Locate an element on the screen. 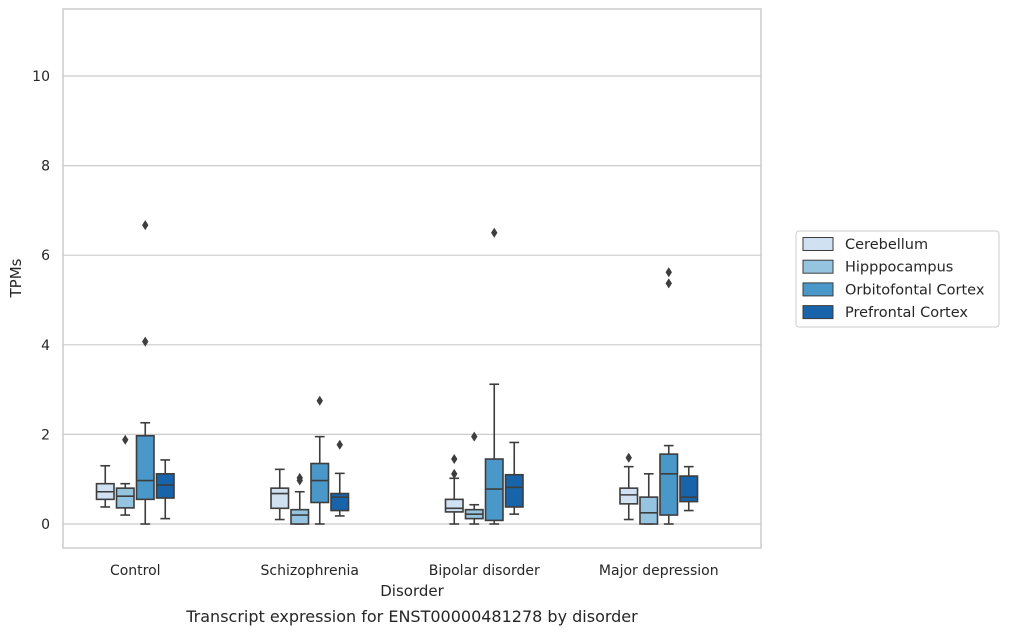 The image size is (1009, 634). x-tick-label: Major depression is located at coordinates (659, 571).